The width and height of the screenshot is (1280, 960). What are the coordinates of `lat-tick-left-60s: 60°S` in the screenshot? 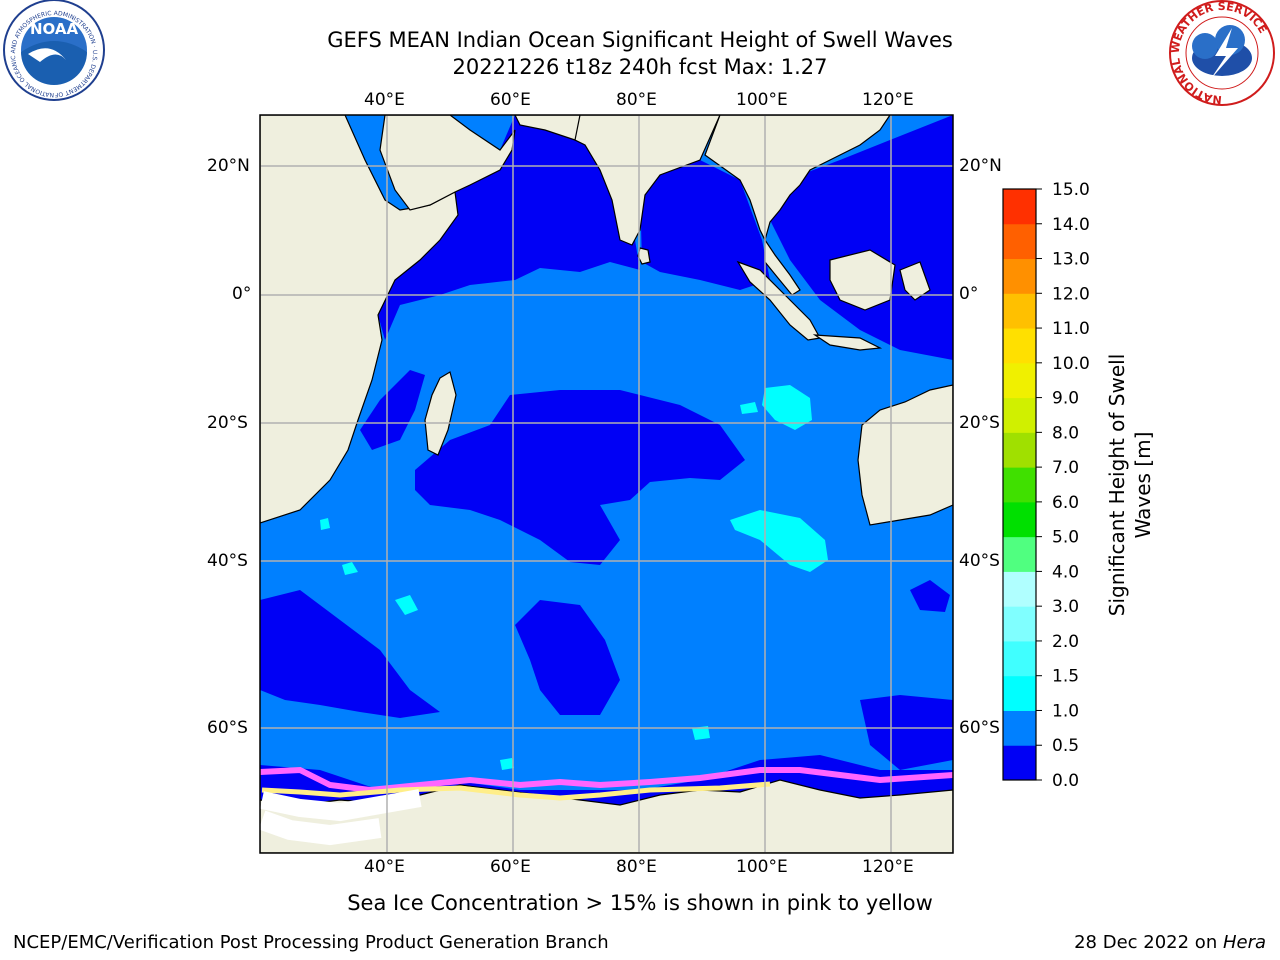 It's located at (227, 728).